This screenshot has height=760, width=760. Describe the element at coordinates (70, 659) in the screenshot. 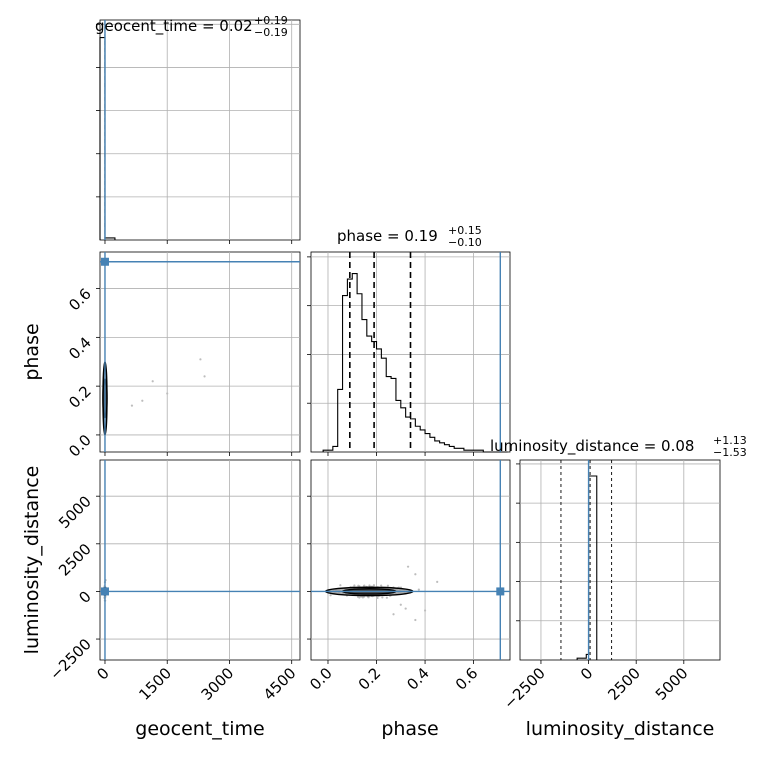

I see `y-tick-label-p20-0: −2500` at that location.